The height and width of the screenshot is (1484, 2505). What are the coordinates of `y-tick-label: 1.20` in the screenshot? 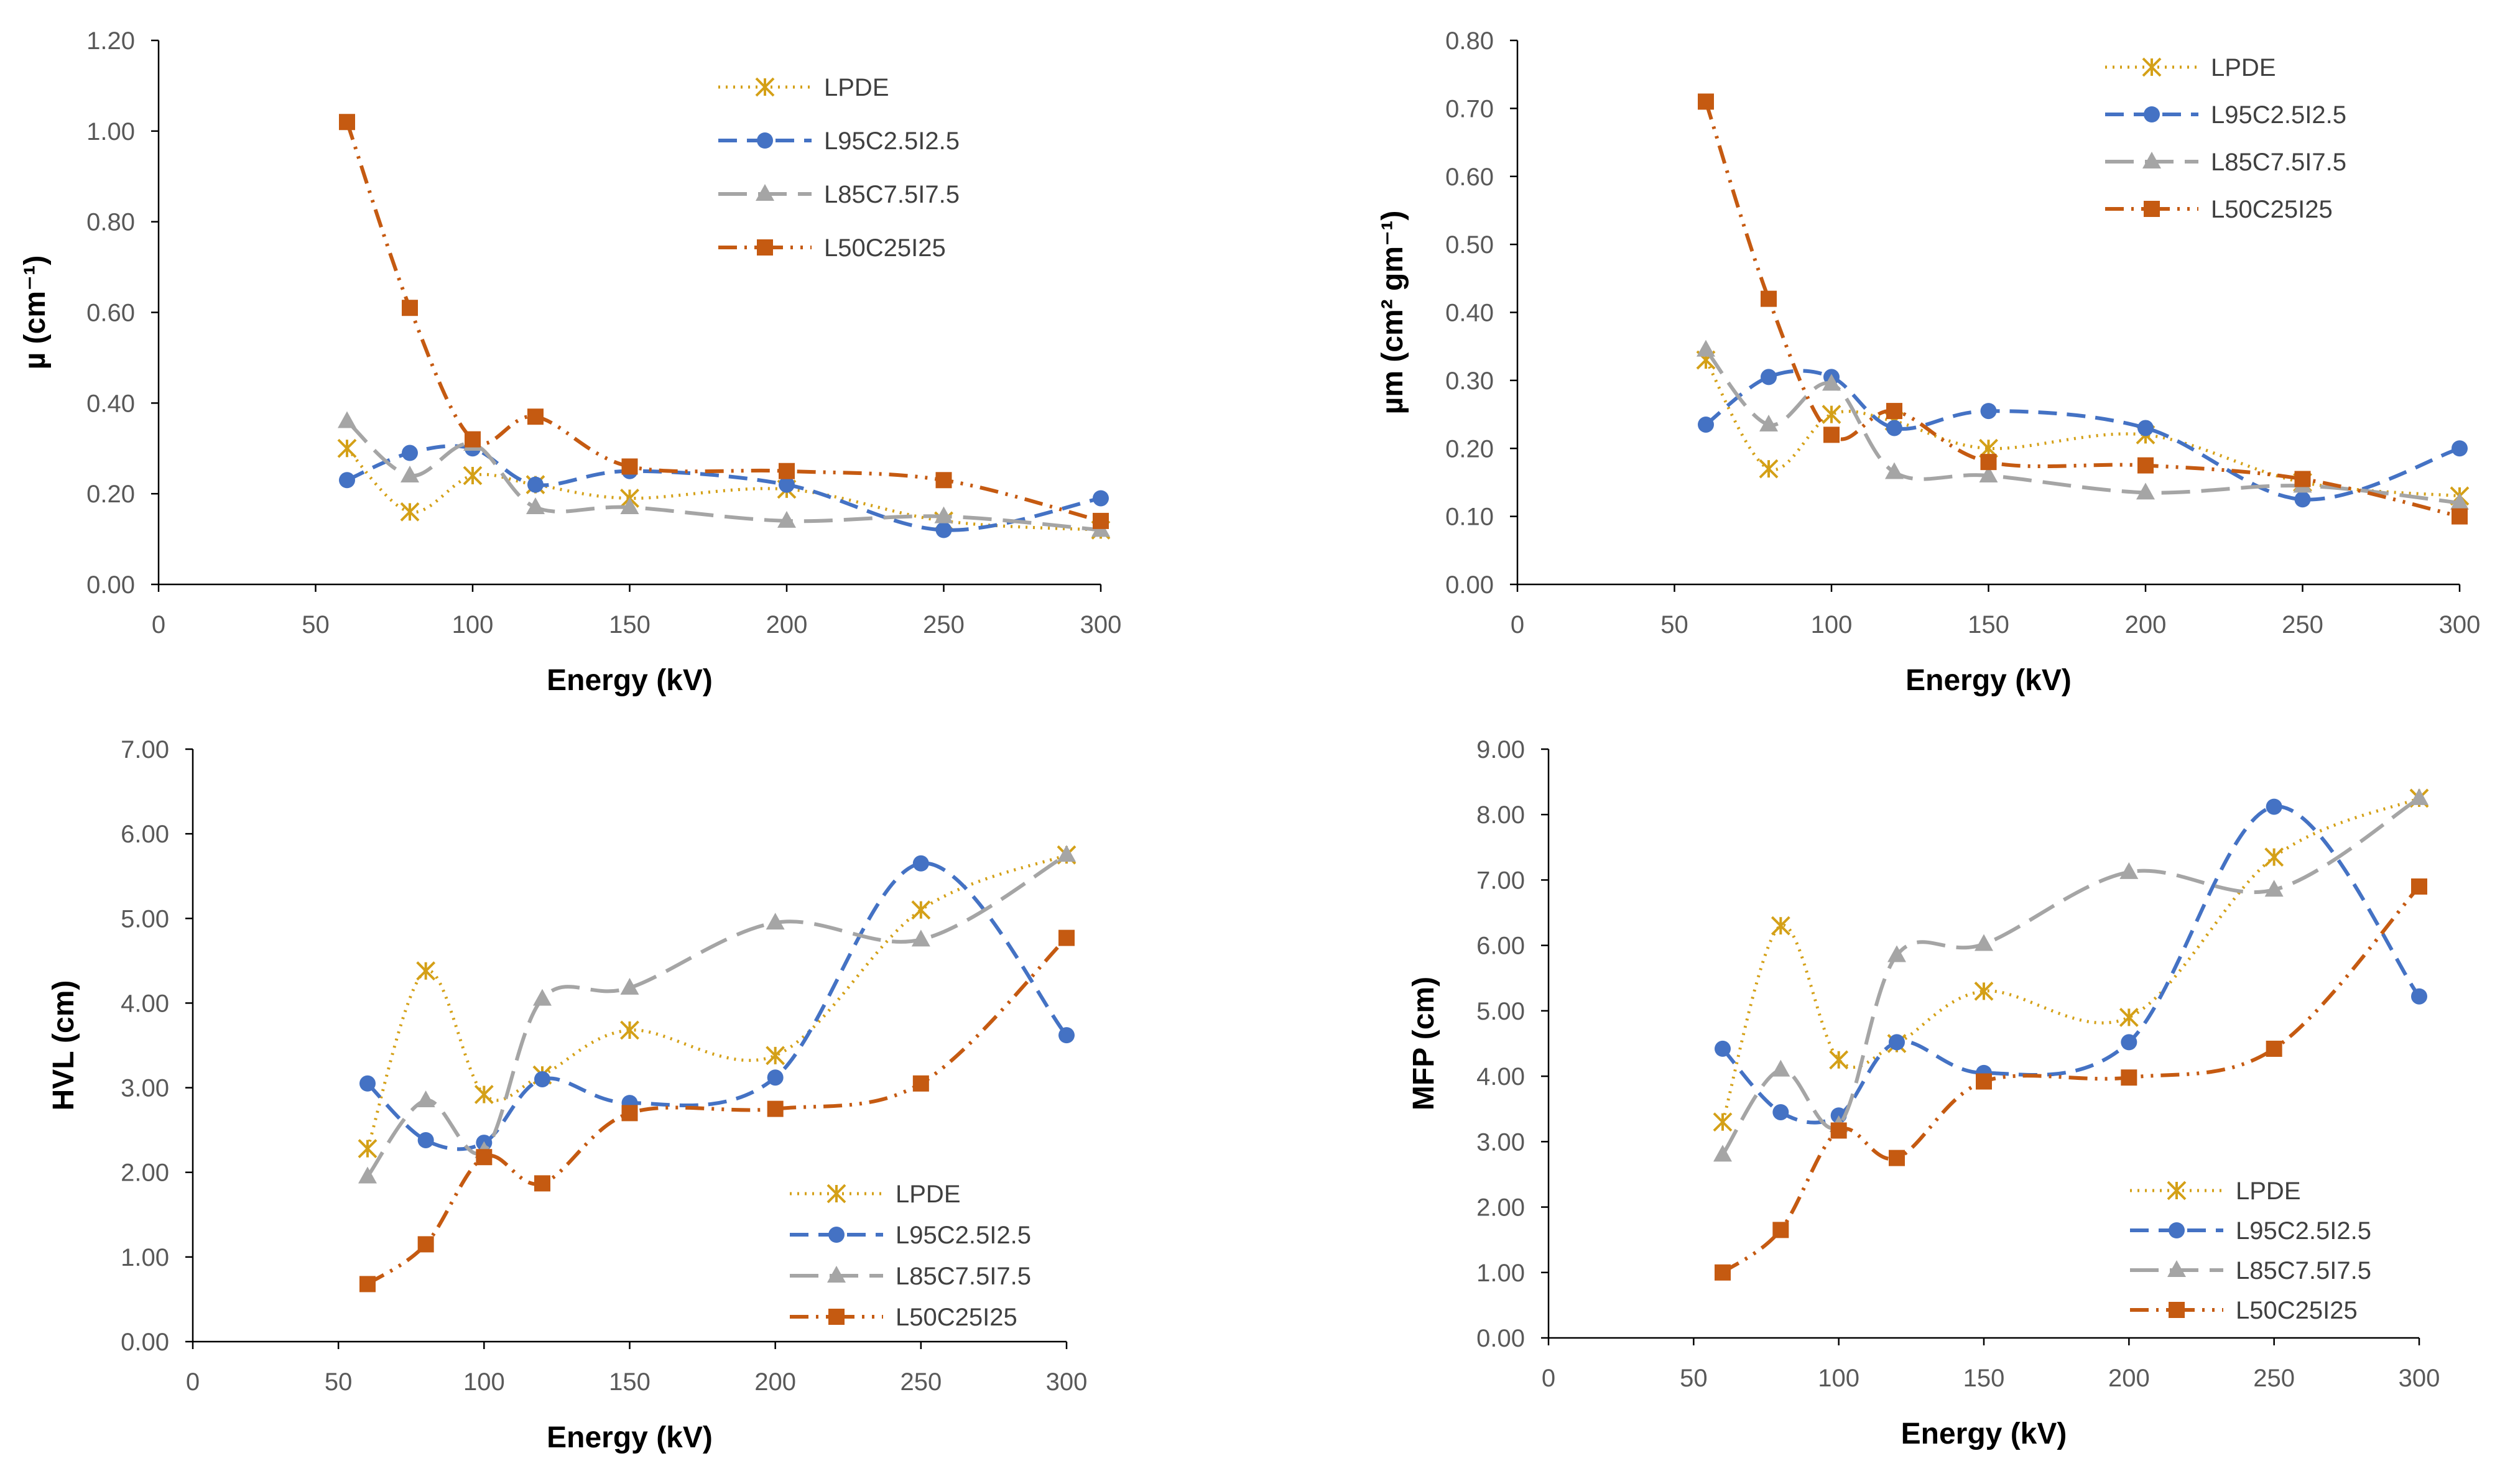 It's located at (110, 41).